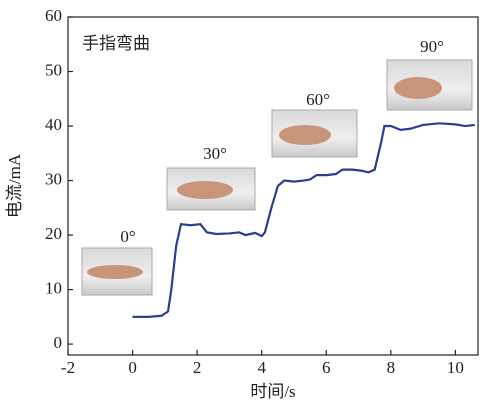 The height and width of the screenshot is (405, 483). Describe the element at coordinates (326, 367) in the screenshot. I see `x-tick-label: 6` at that location.